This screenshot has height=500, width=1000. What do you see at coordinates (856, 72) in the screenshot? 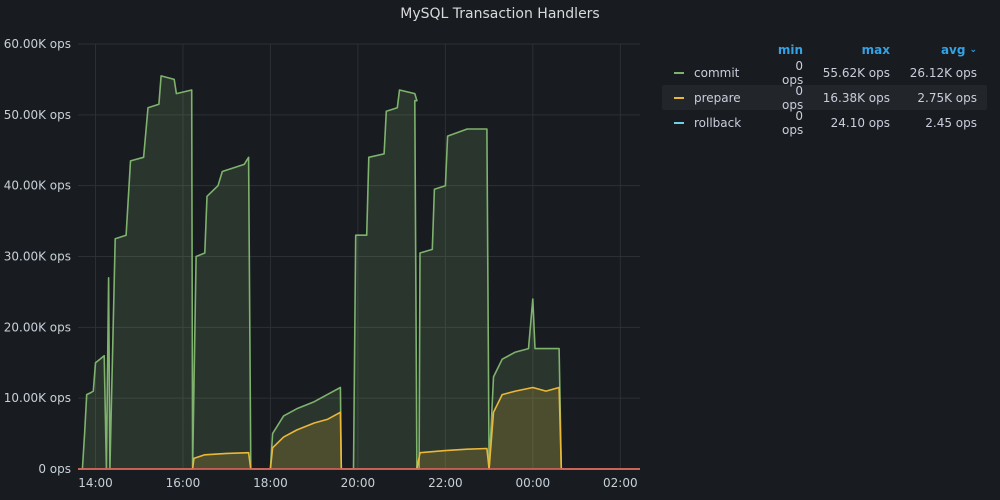
I see `legend-max-value: 55.62K ops` at bounding box center [856, 72].